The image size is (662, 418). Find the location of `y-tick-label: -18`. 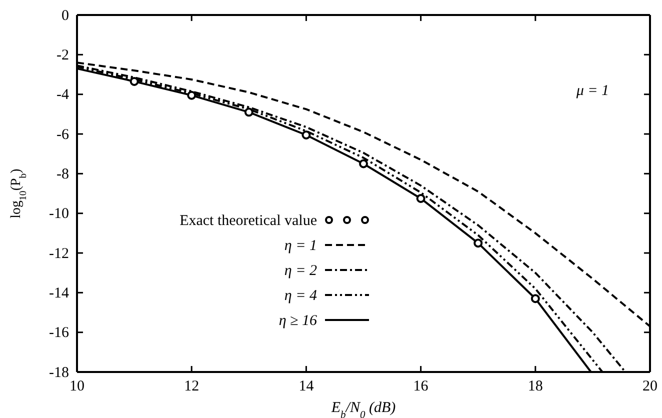

y-tick-label: -18 is located at coordinates (59, 372).